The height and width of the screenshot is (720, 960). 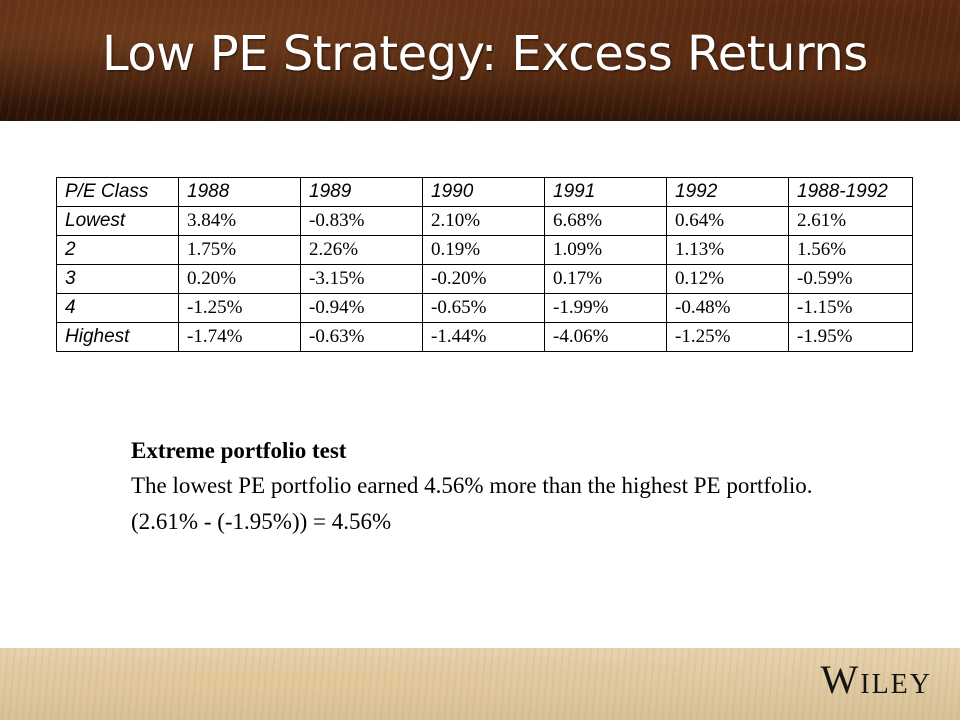 I want to click on table-cell: -0.59%, so click(x=850, y=279).